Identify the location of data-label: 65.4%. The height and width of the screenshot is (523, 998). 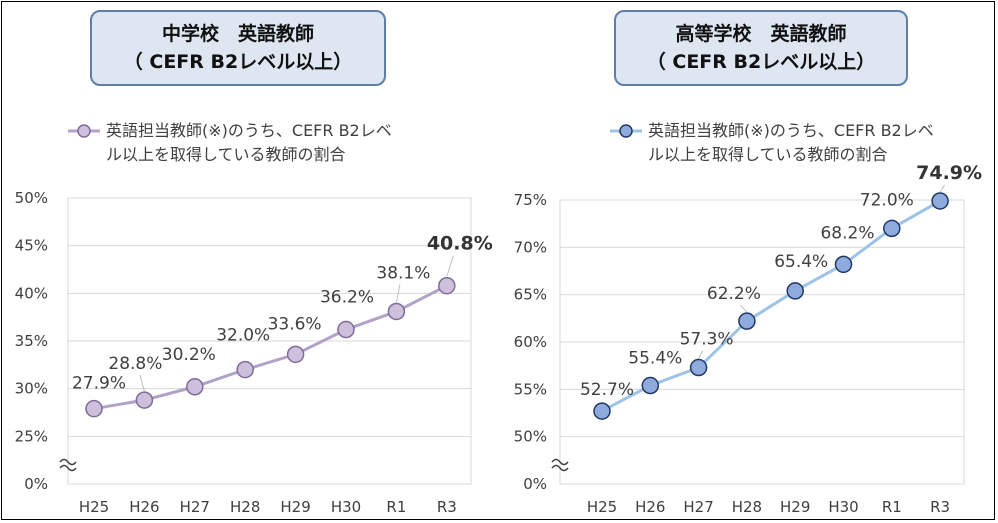
(801, 262).